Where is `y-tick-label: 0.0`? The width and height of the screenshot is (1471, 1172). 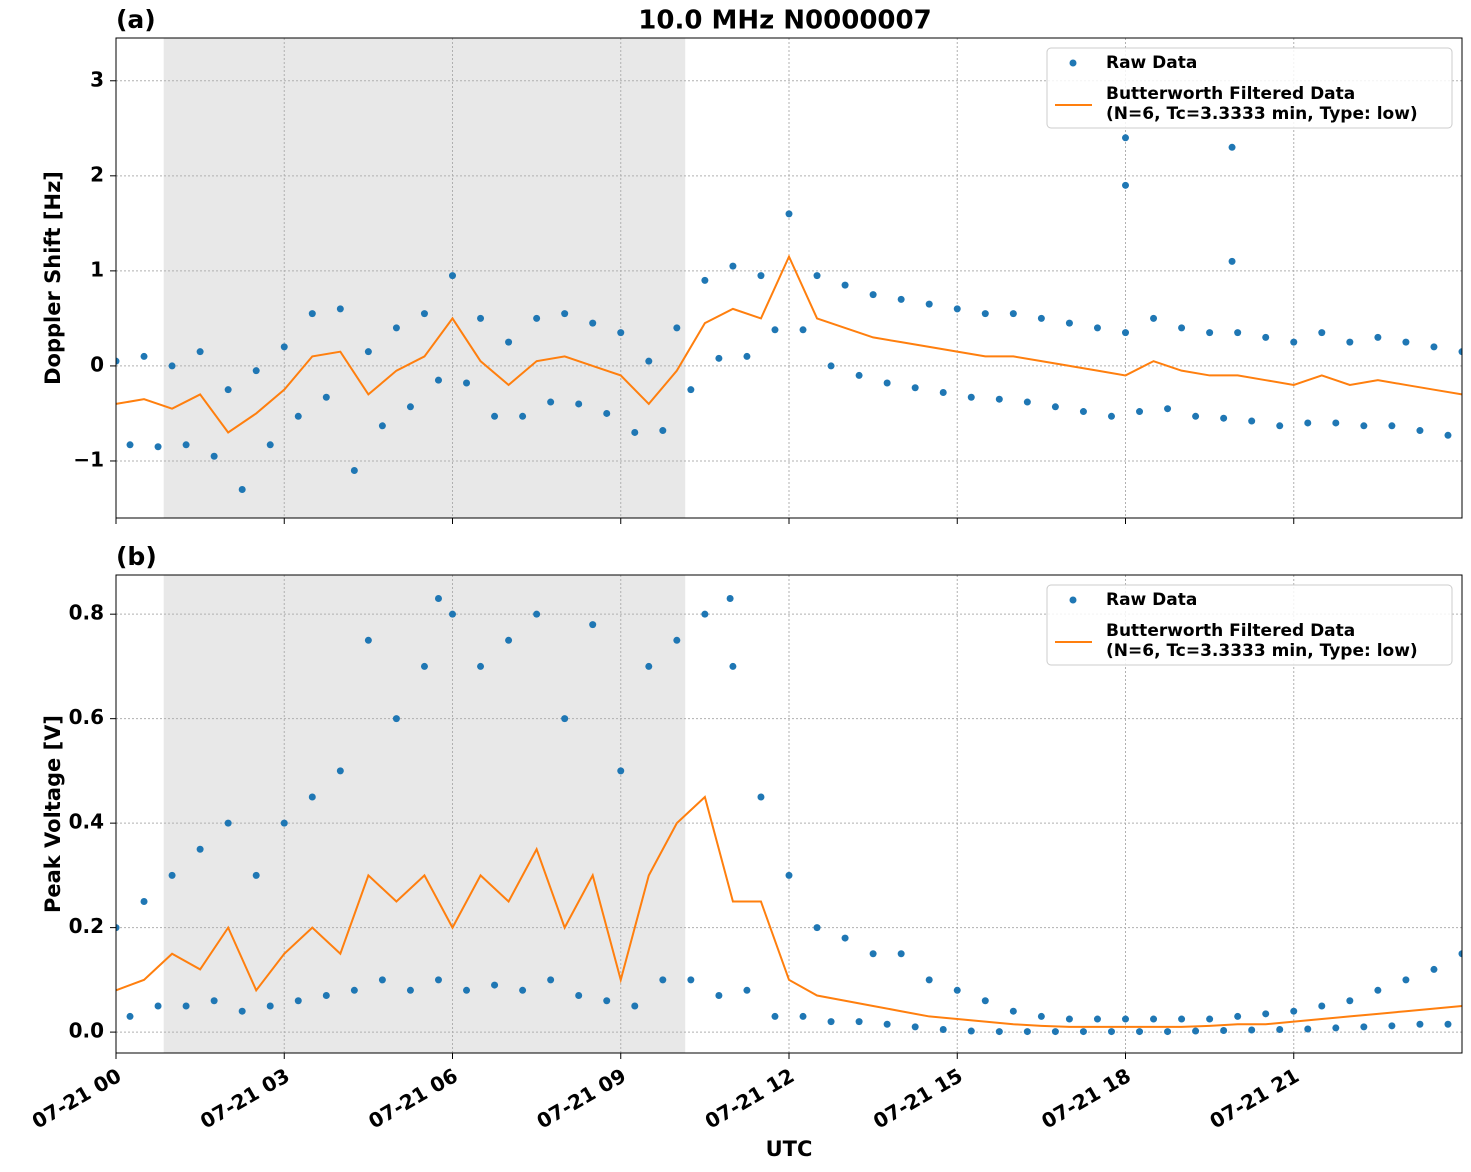
y-tick-label: 0.0 is located at coordinates (86, 1031).